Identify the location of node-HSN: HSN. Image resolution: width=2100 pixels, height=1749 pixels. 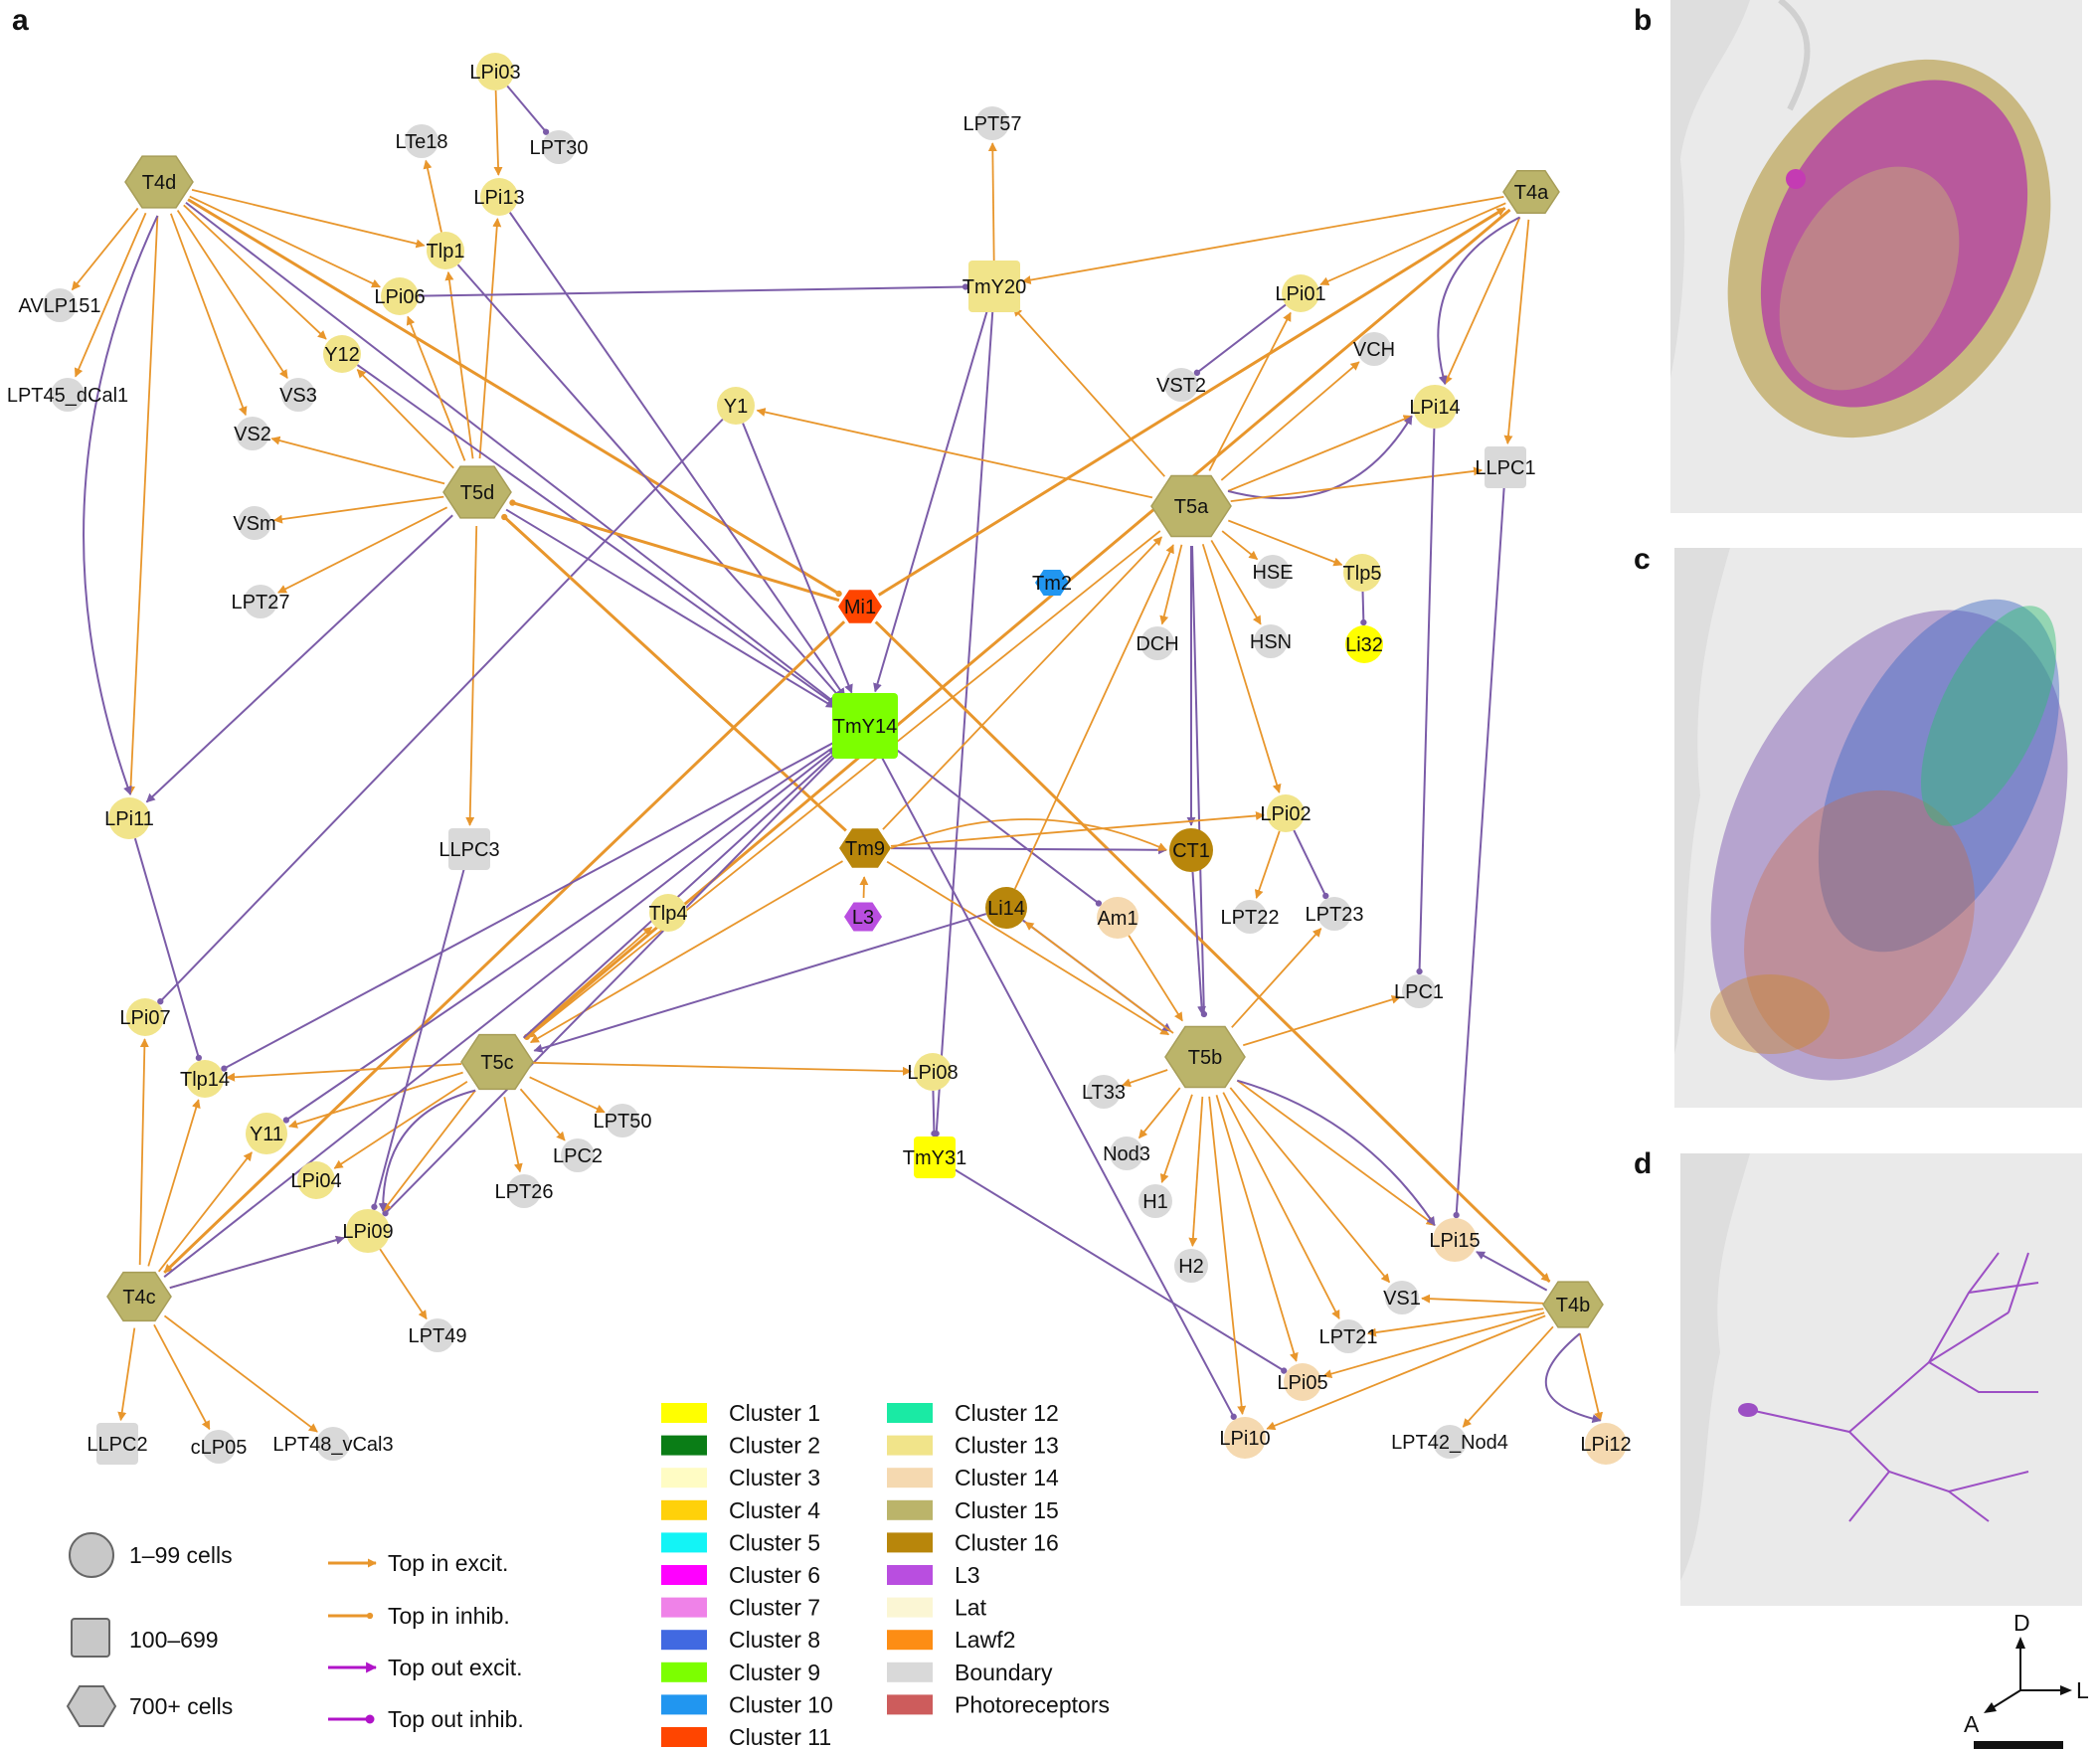
(1271, 641).